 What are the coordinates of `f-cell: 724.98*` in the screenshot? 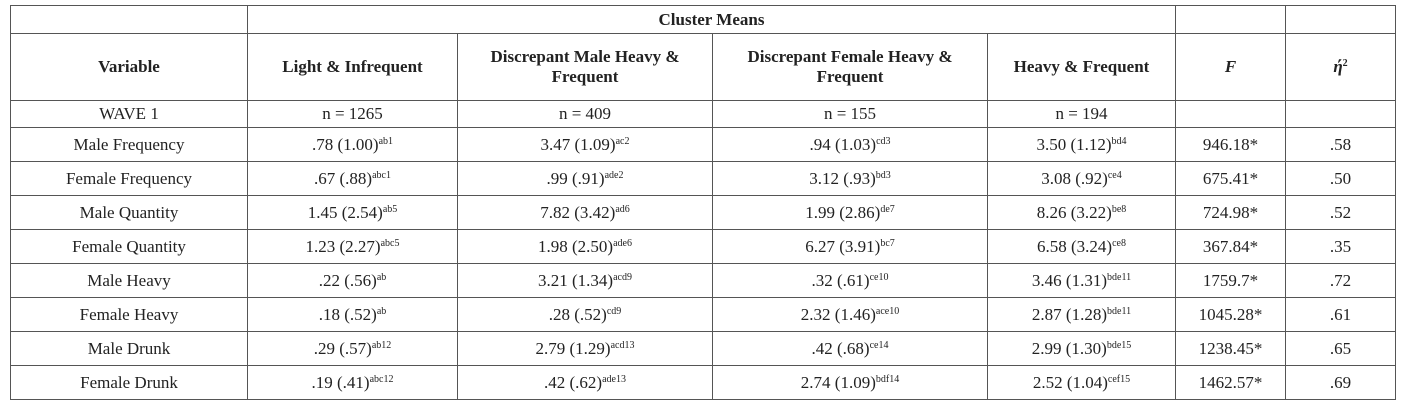 It's located at (1230, 212).